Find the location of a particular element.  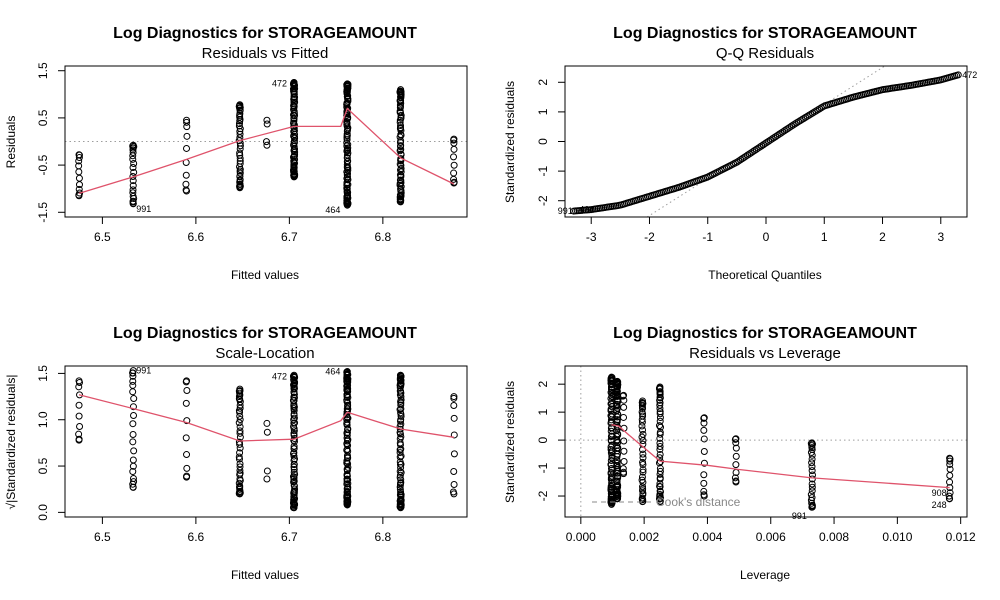

point-label: 472 is located at coordinates (969, 75).